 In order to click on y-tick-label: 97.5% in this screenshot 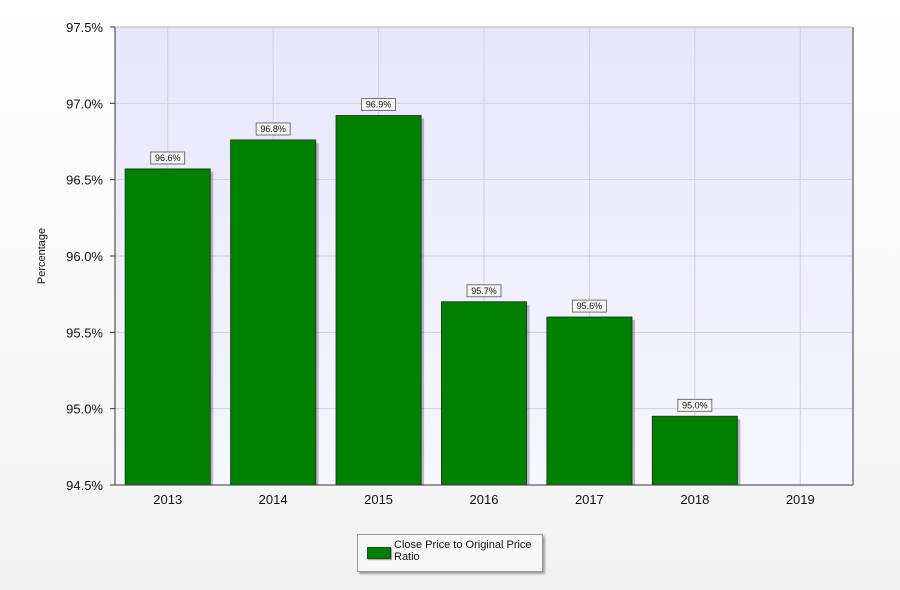, I will do `click(84, 27)`.